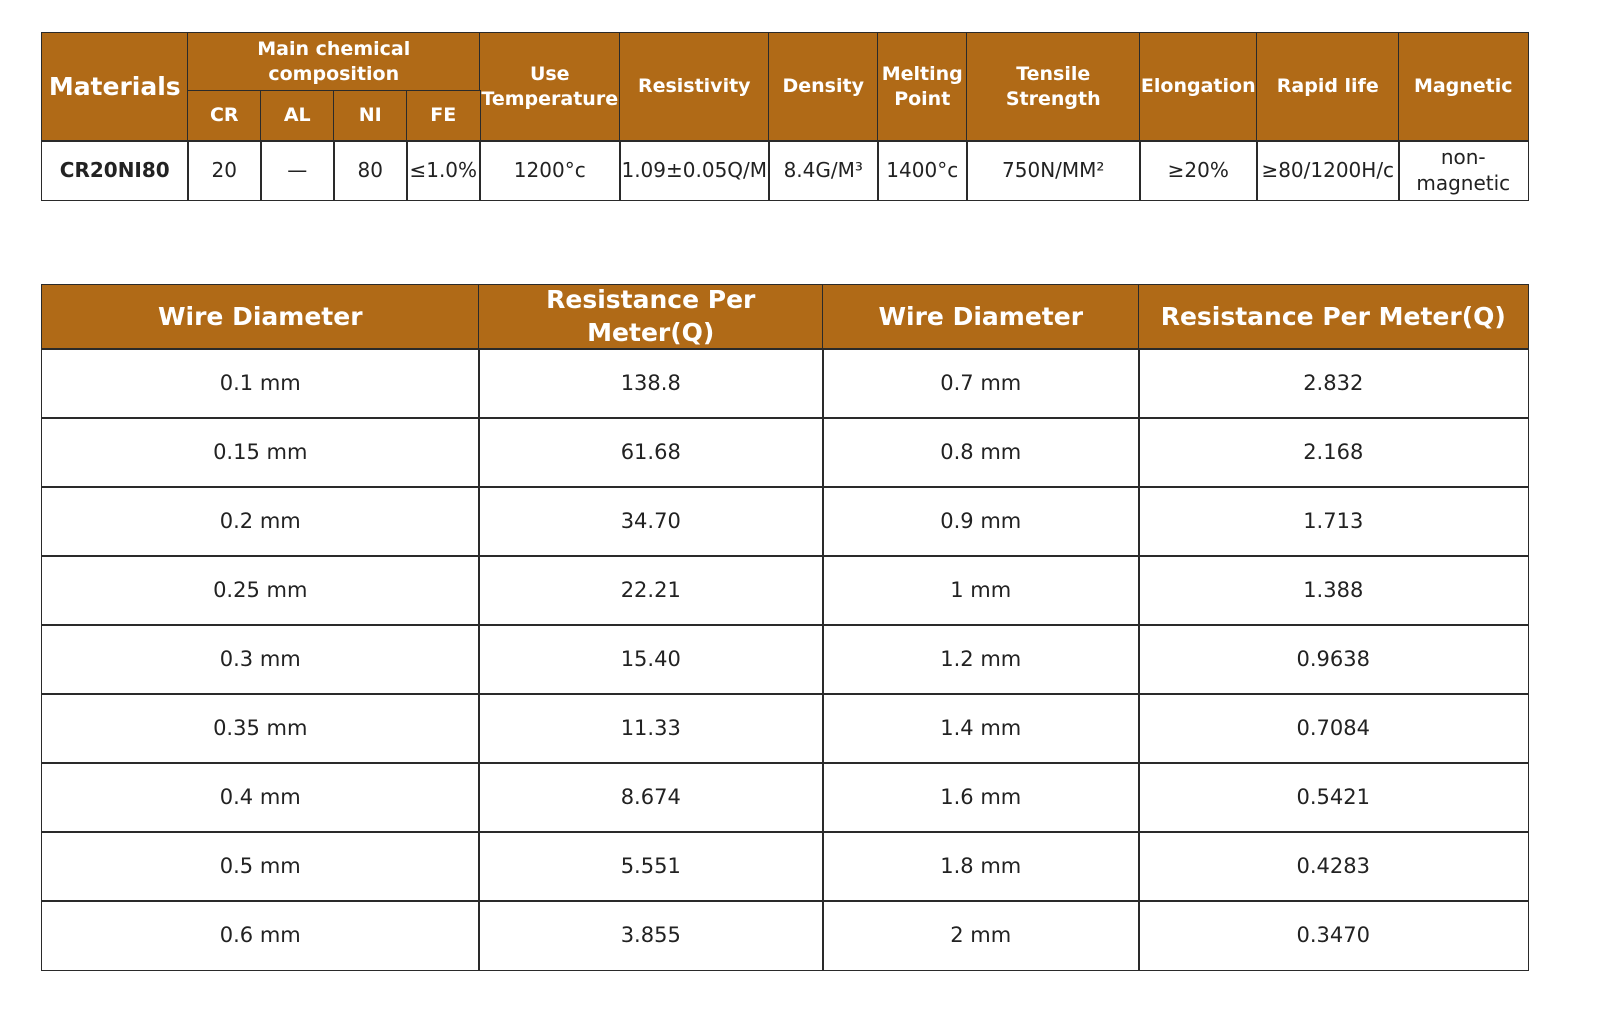 The height and width of the screenshot is (1019, 1600). I want to click on table-cell: 61.68, so click(651, 452).